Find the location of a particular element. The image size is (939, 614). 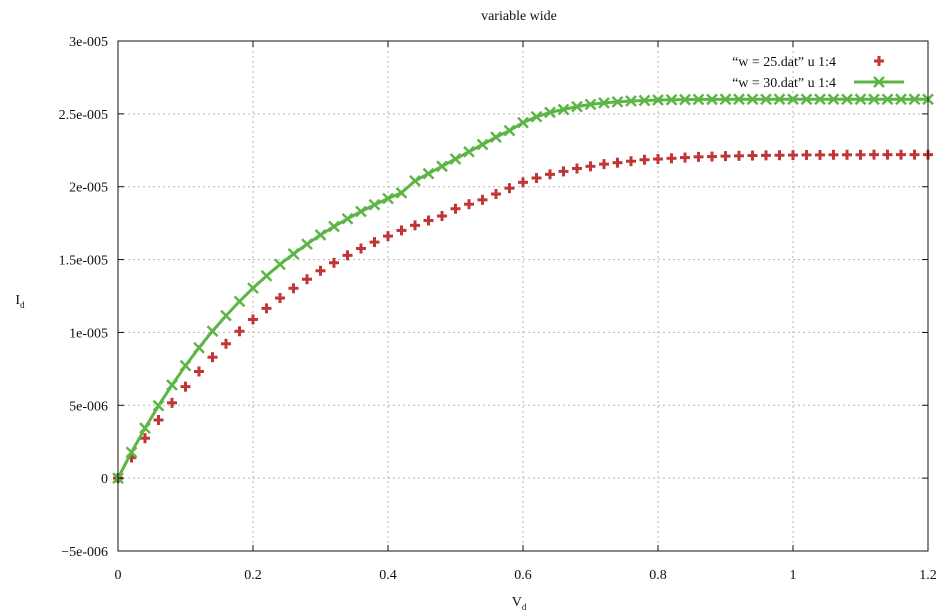

x-tick-label: 0.8 is located at coordinates (658, 575).